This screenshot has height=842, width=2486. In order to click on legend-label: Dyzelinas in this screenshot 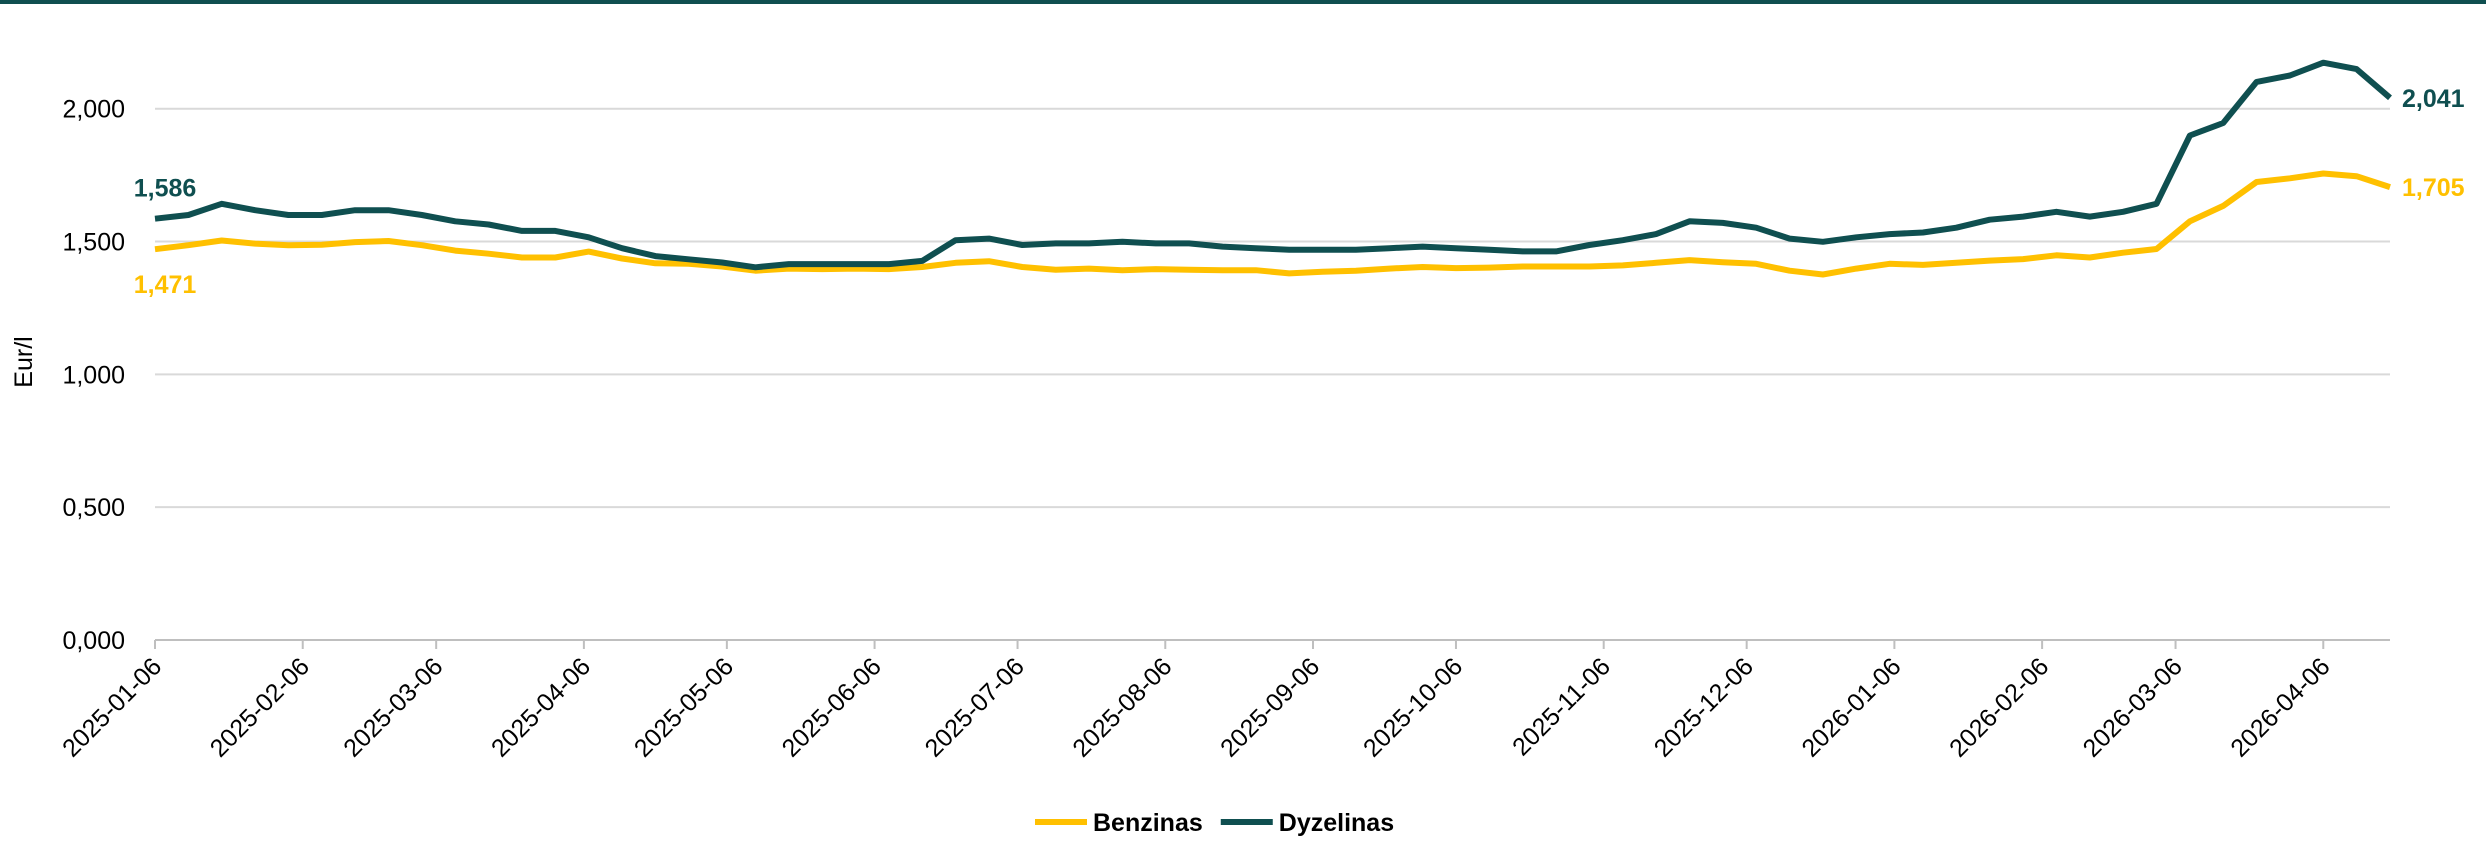, I will do `click(1336, 823)`.